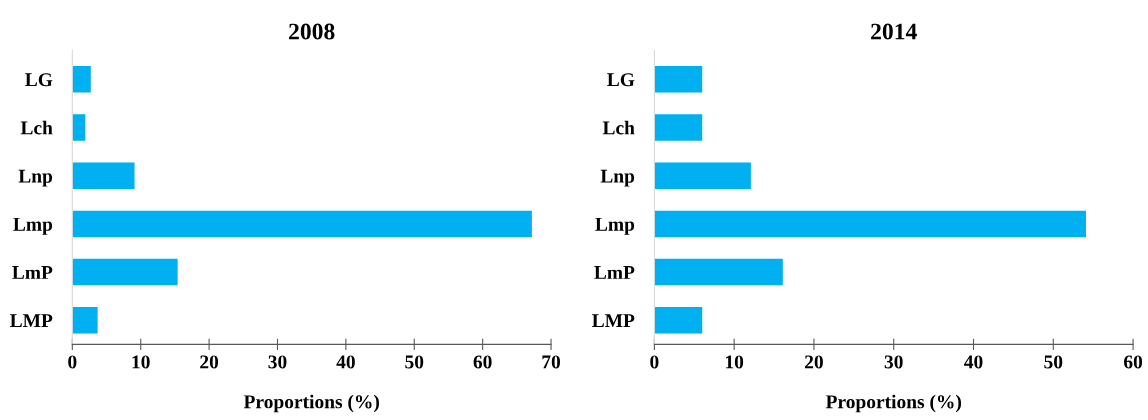 This screenshot has width=1148, height=420. I want to click on chart-title: 2008, so click(312, 31).